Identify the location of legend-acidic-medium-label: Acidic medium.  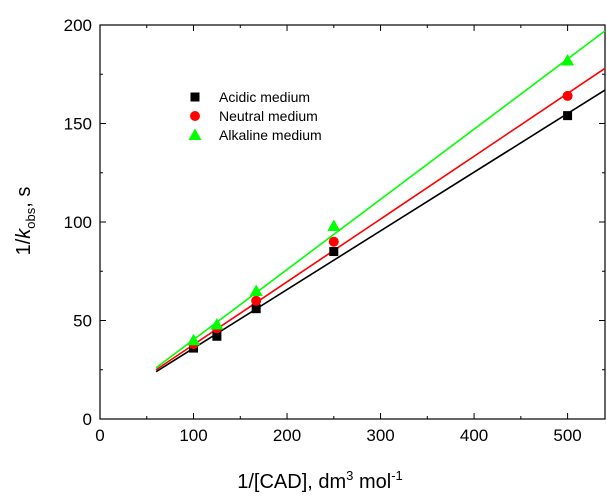
(264, 97).